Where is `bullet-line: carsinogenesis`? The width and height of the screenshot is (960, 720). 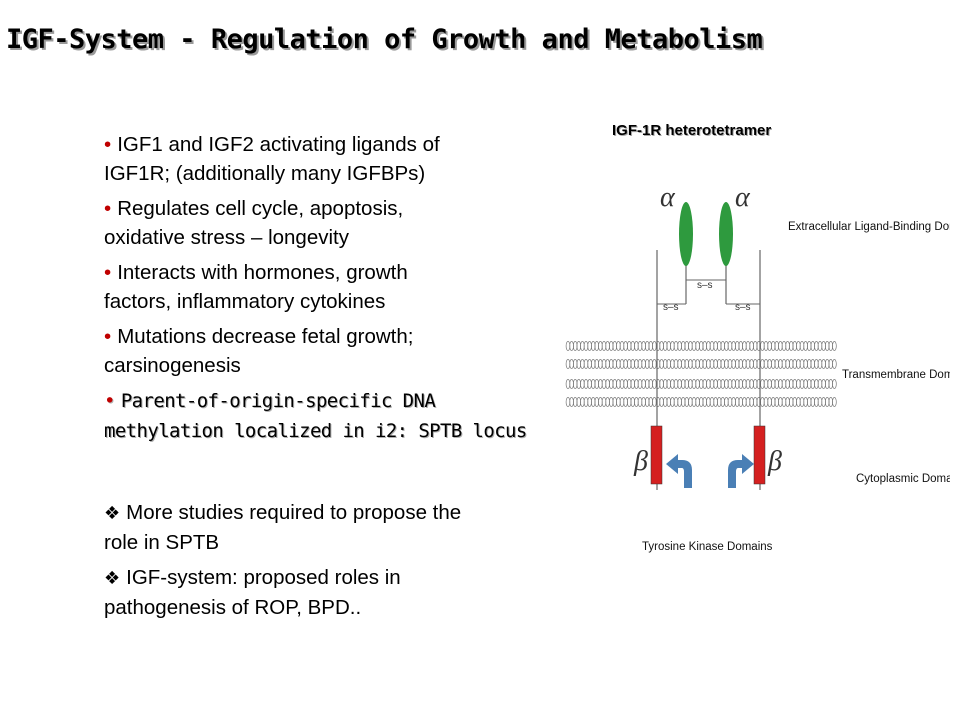
bullet-line: carsinogenesis is located at coordinates (172, 365).